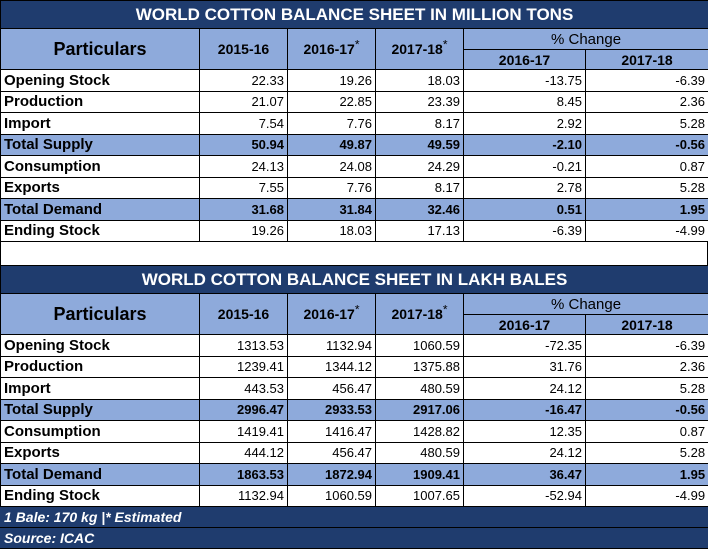 This screenshot has height=557, width=708. I want to click on value-cell: 1909.41, so click(419, 474).